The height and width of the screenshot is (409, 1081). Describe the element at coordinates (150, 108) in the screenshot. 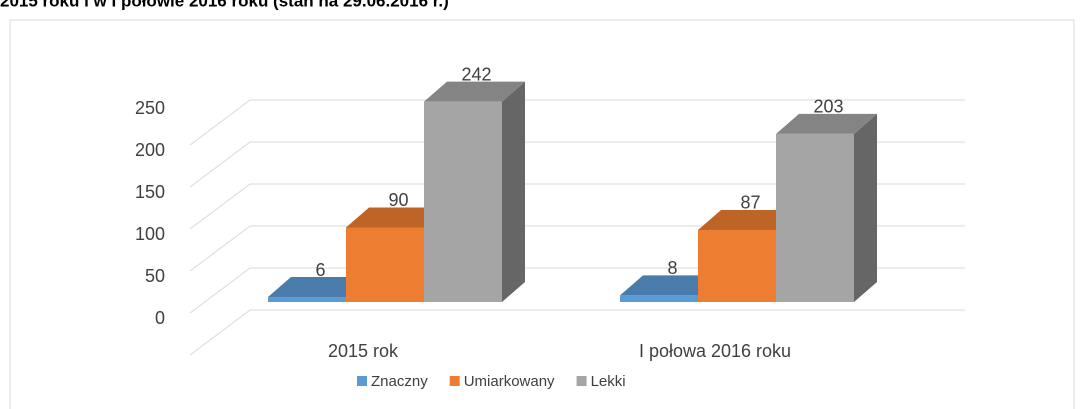

I see `y-tick-label: 250` at that location.